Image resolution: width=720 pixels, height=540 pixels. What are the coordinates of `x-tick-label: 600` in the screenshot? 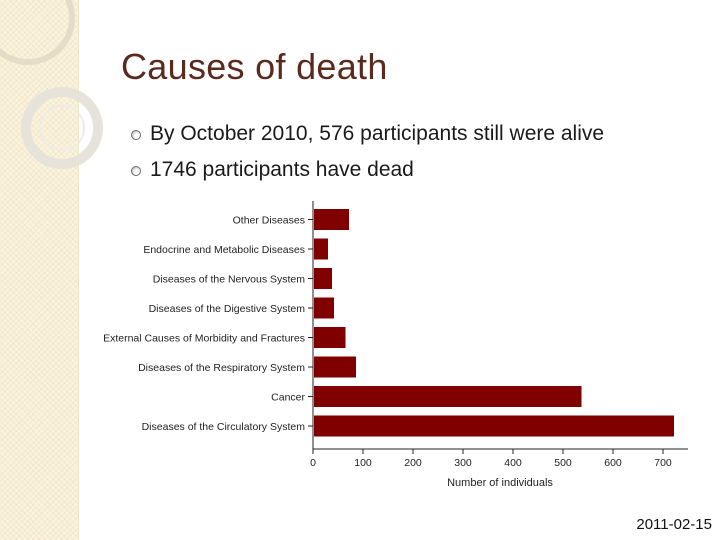 It's located at (613, 463).